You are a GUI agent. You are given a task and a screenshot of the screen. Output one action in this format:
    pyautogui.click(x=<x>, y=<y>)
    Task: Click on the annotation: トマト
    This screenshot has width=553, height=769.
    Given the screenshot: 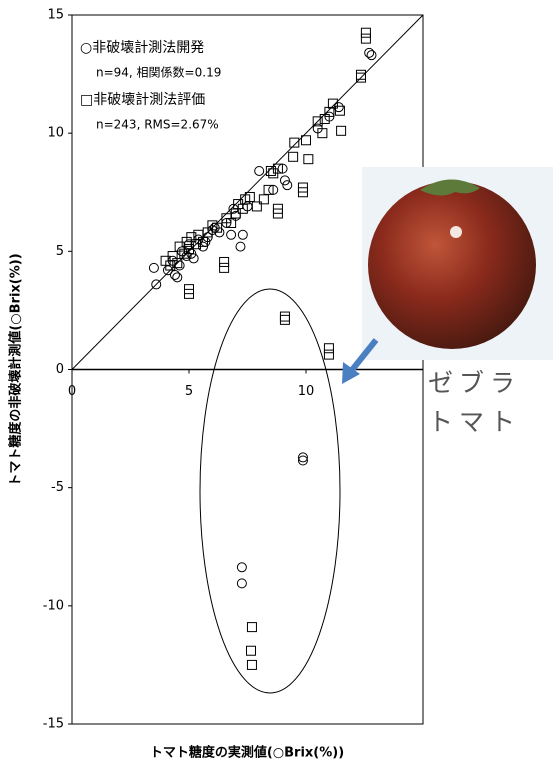 What is the action you would take?
    pyautogui.click(x=474, y=422)
    